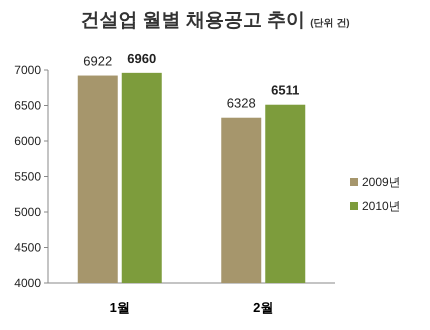  What do you see at coordinates (141, 58) in the screenshot?
I see `data-label: 6960` at bounding box center [141, 58].